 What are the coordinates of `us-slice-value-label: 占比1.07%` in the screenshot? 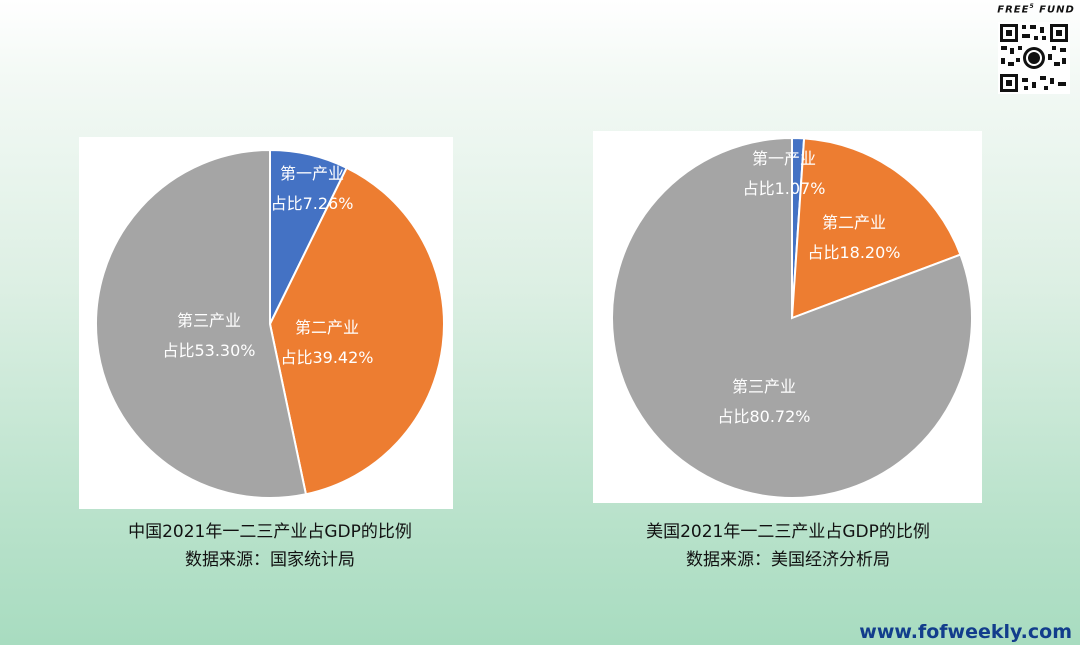 It's located at (784, 188).